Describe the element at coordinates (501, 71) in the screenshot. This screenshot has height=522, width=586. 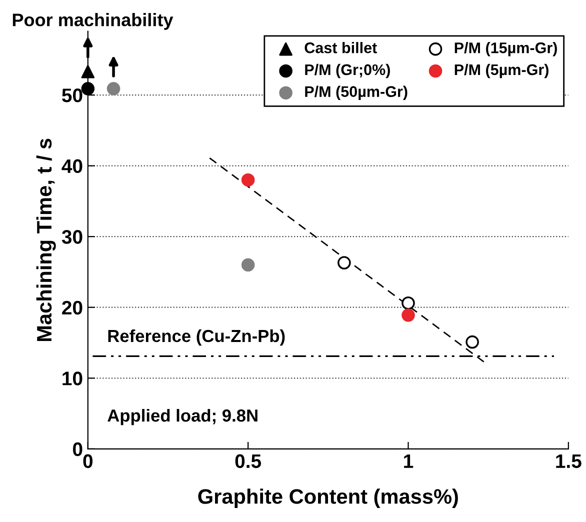
I see `legend-label: P/M (5µm-Gr)` at that location.